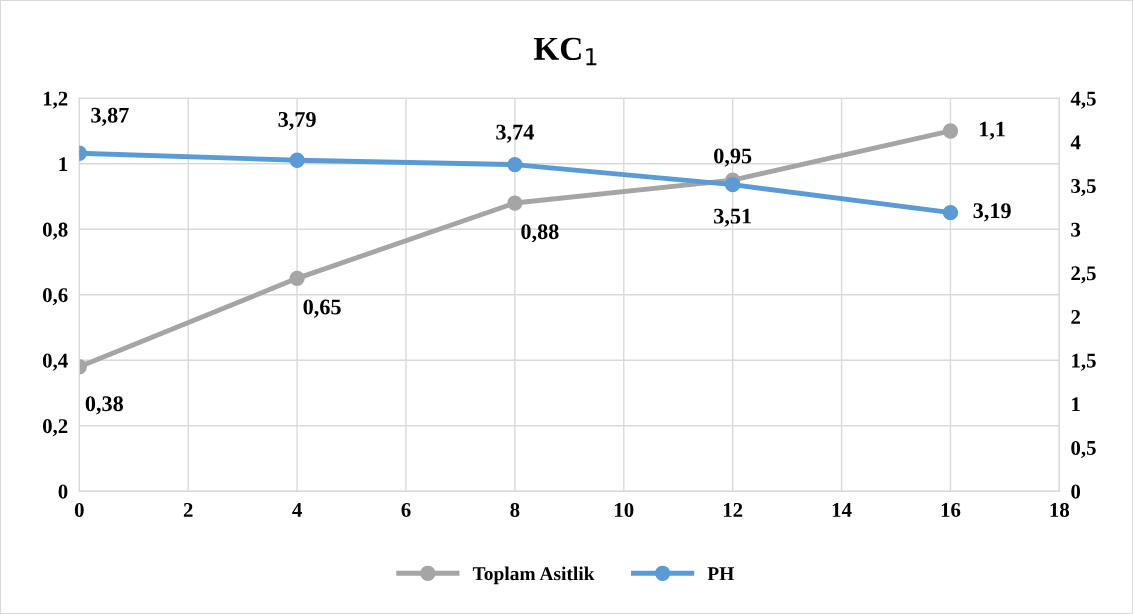 The width and height of the screenshot is (1133, 614). What do you see at coordinates (1083, 188) in the screenshot?
I see `y2-tick-label: 3,5` at bounding box center [1083, 188].